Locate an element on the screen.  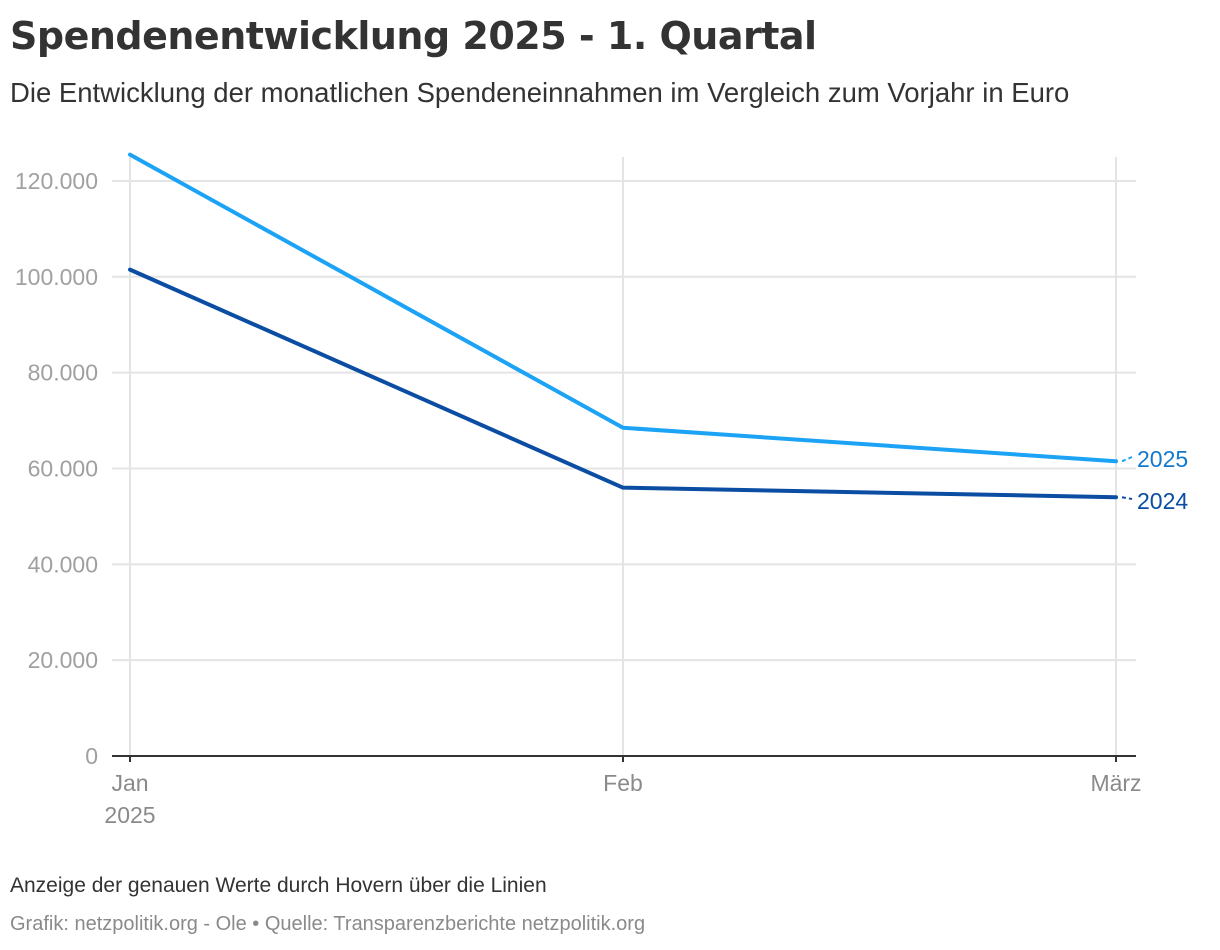
y-tick-label: 40.000 is located at coordinates (63, 564).